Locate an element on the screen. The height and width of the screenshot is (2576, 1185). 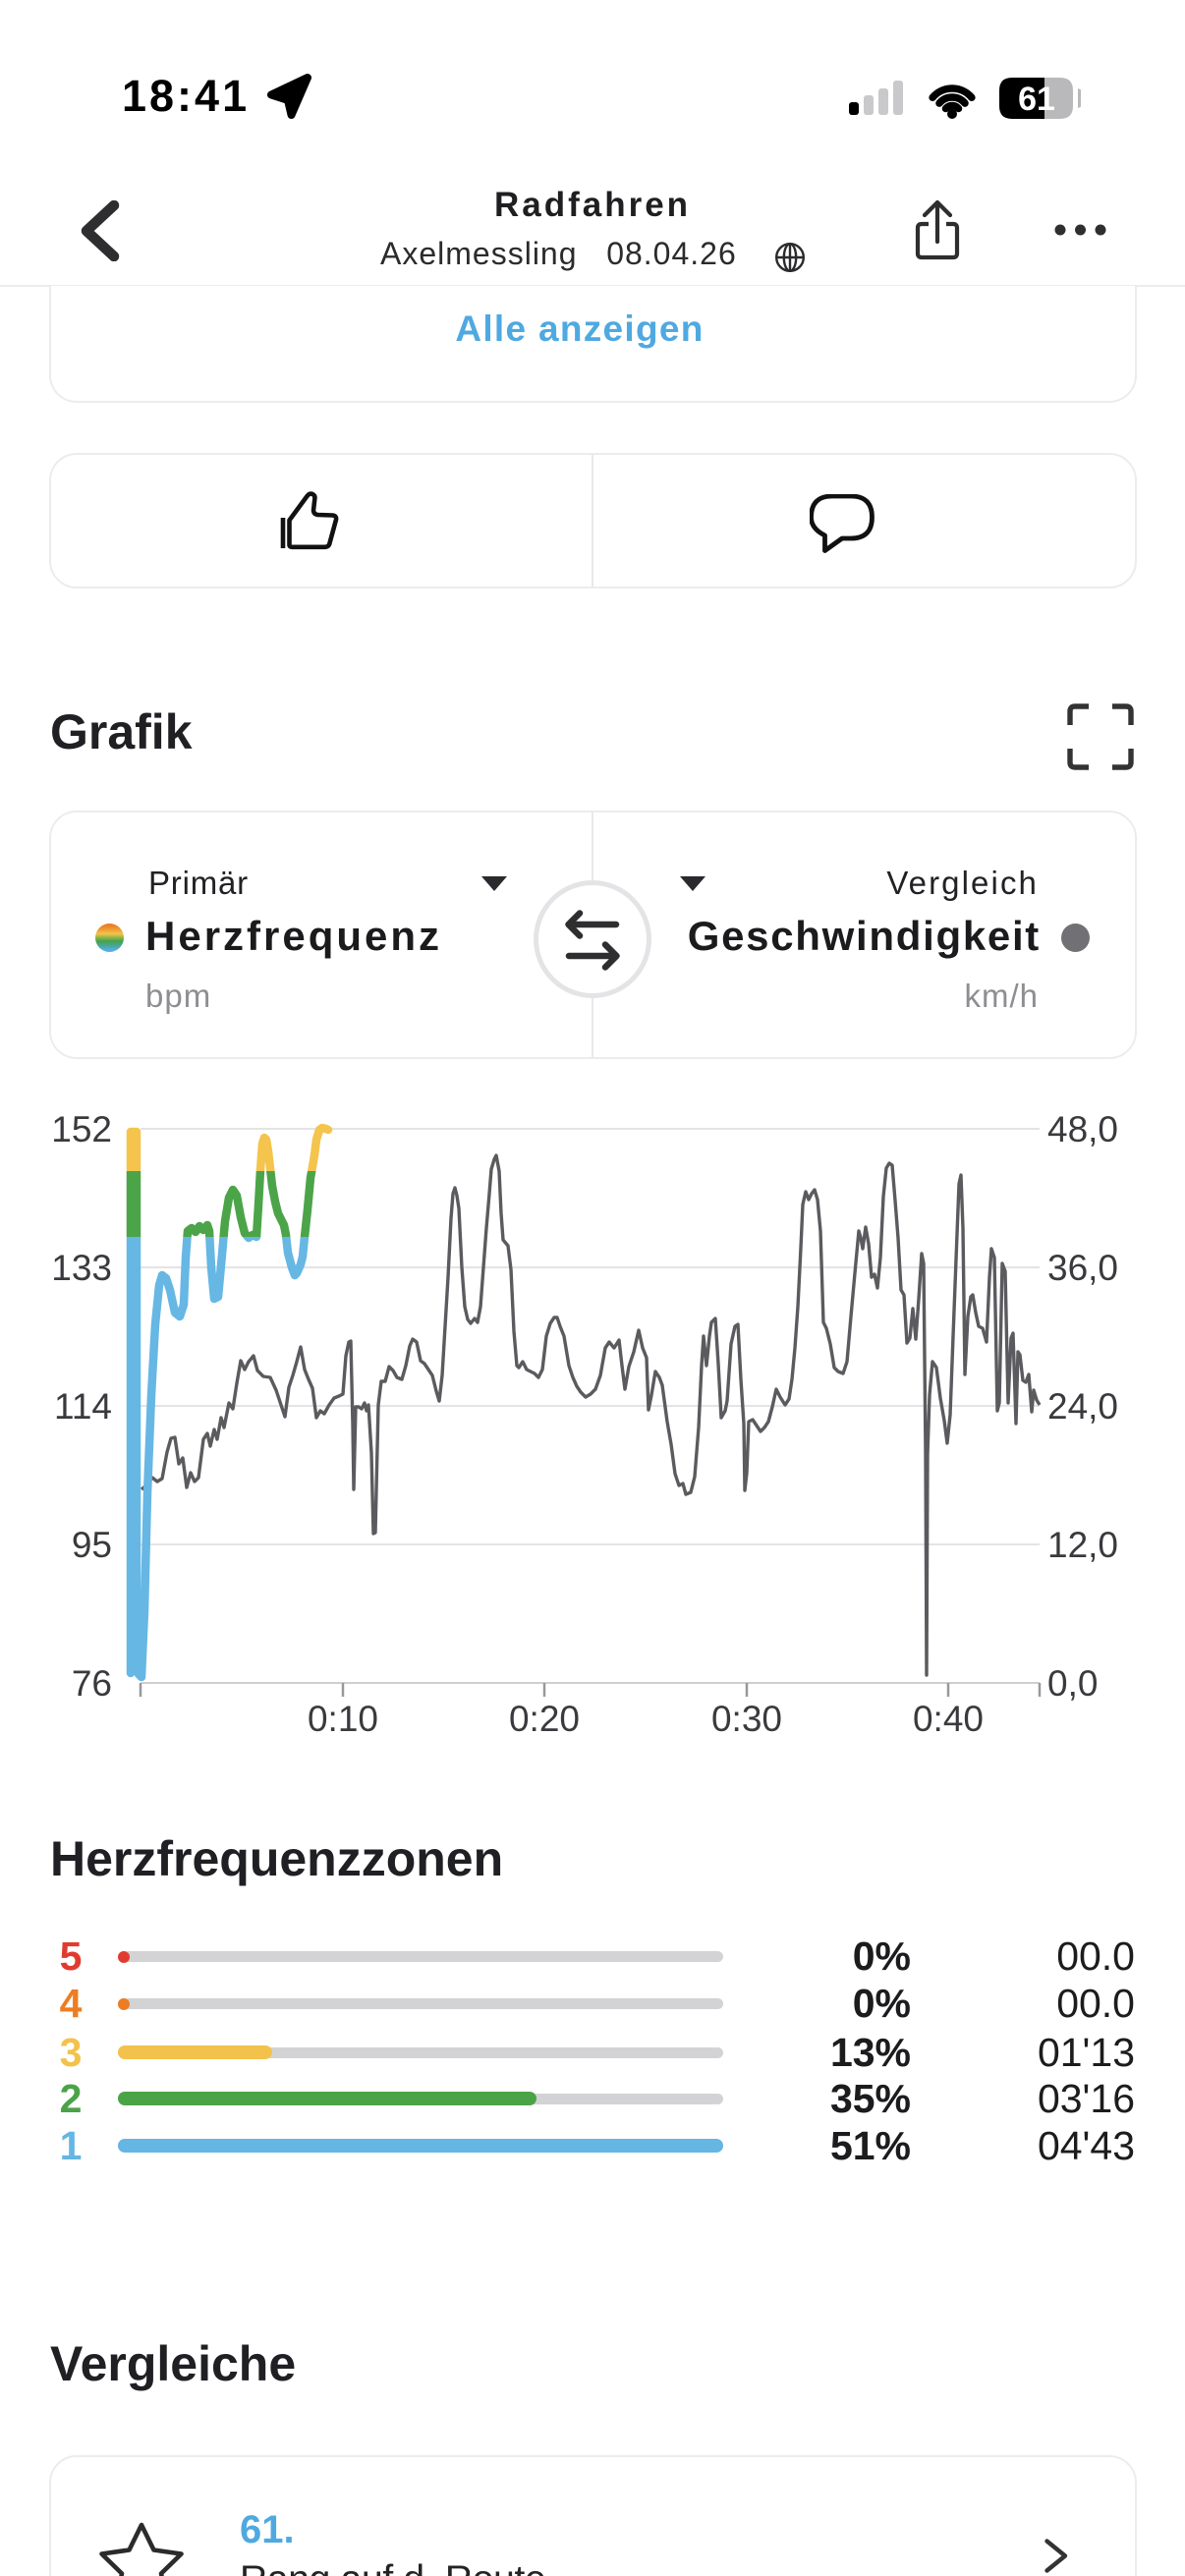
svg-text: 133 is located at coordinates (82, 1268).